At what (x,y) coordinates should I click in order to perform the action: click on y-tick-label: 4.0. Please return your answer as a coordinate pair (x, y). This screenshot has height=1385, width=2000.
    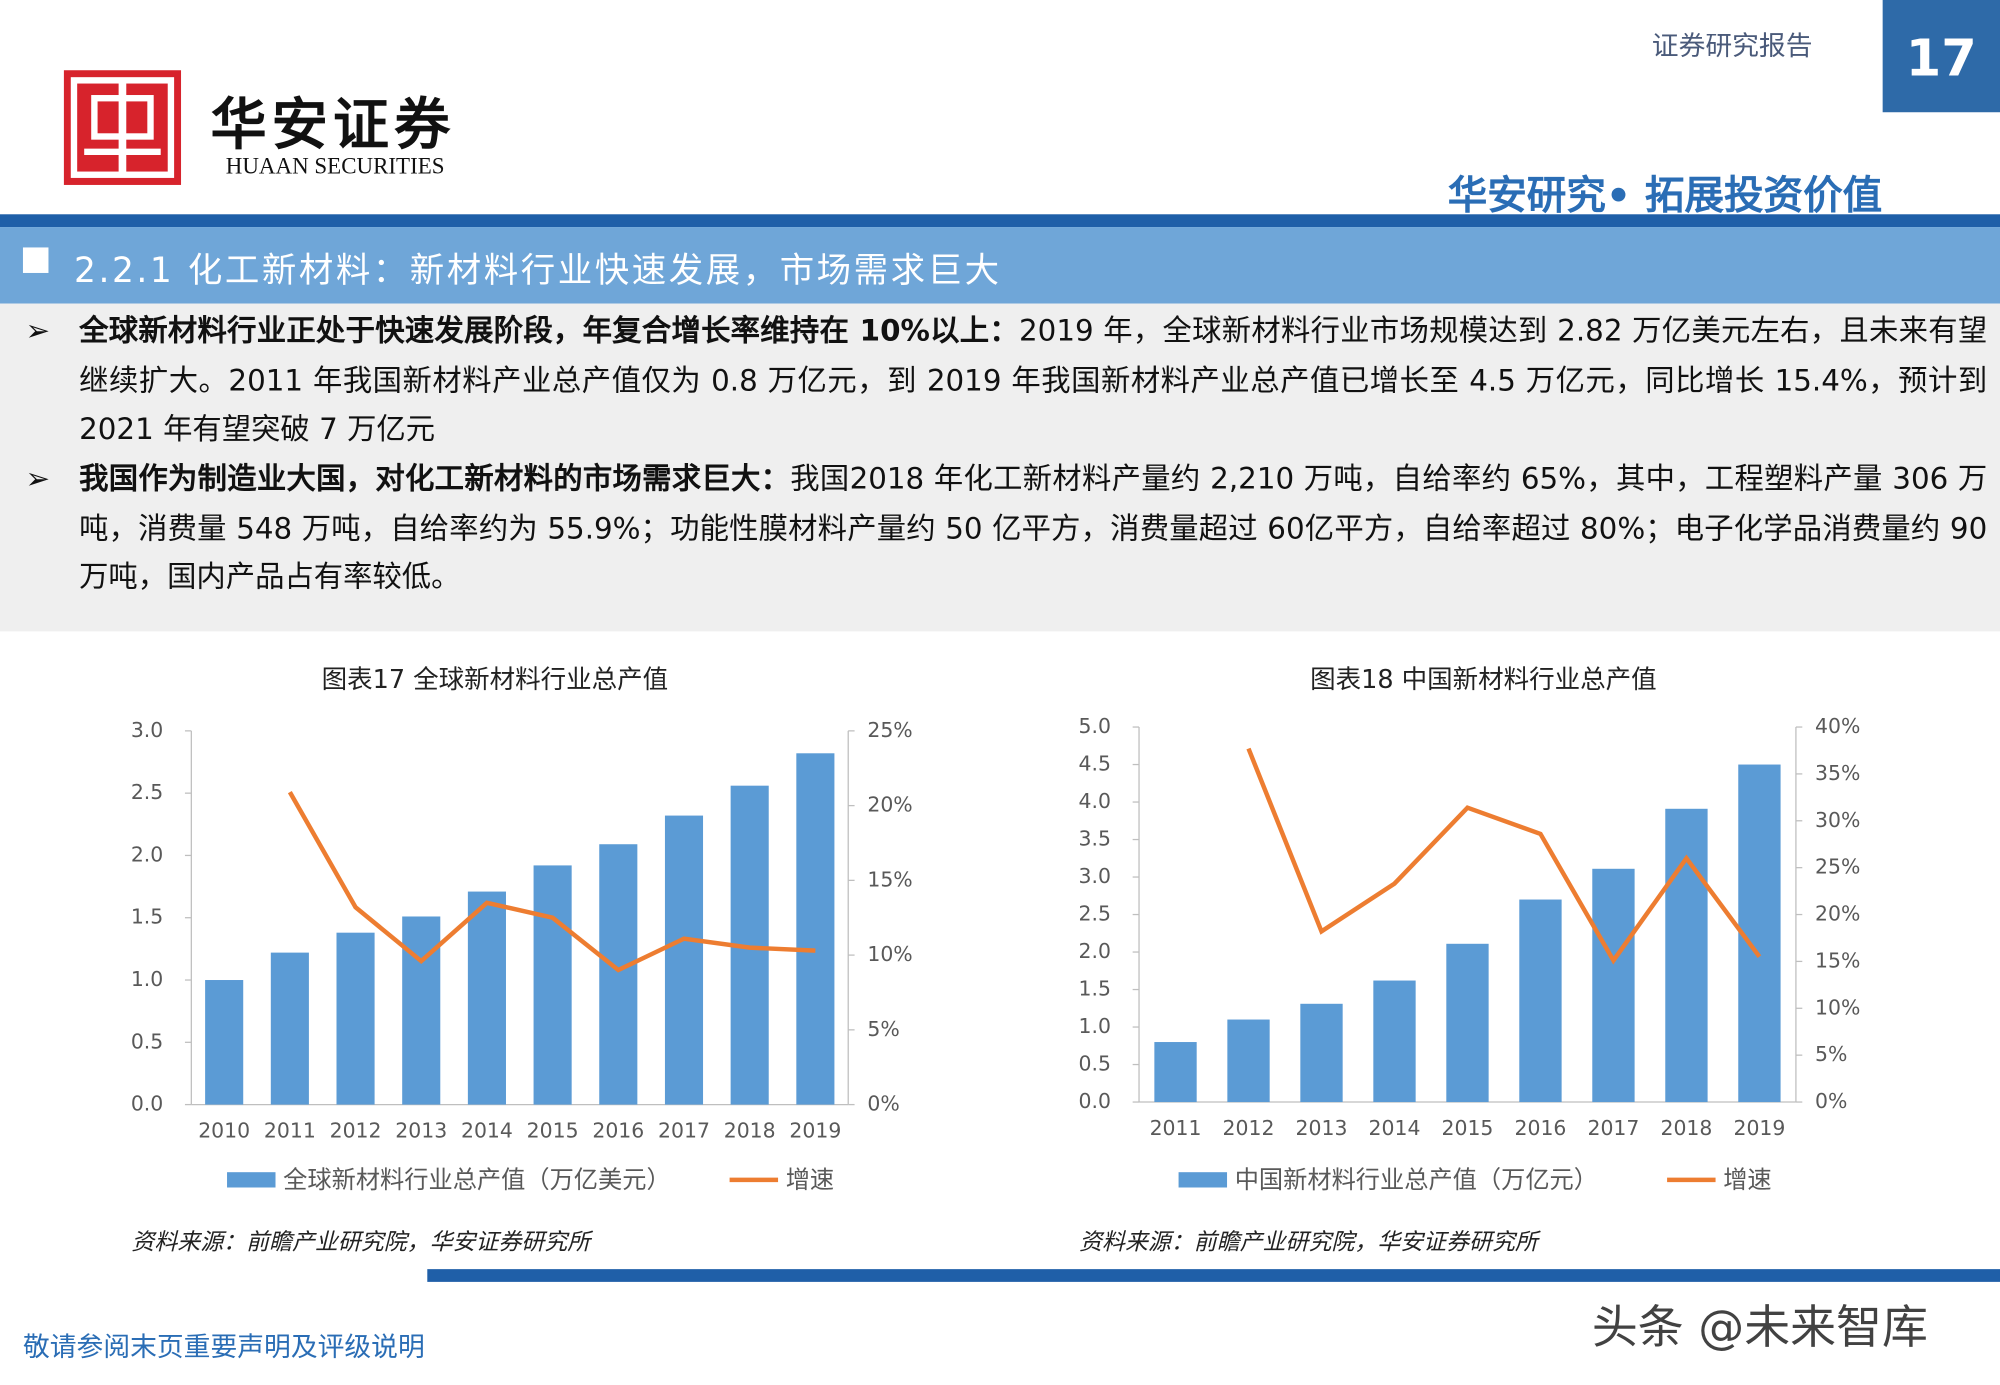
    Looking at the image, I should click on (1095, 801).